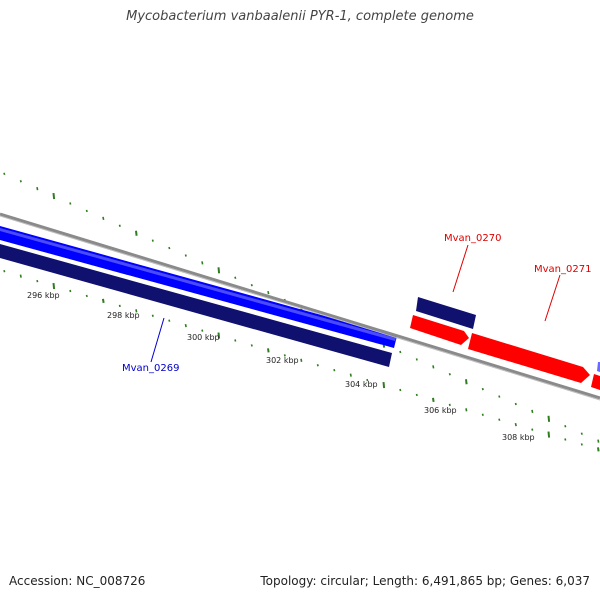 The image size is (600, 600). Describe the element at coordinates (203, 337) in the screenshot. I see `scale-label-300: 300 kbp` at that location.